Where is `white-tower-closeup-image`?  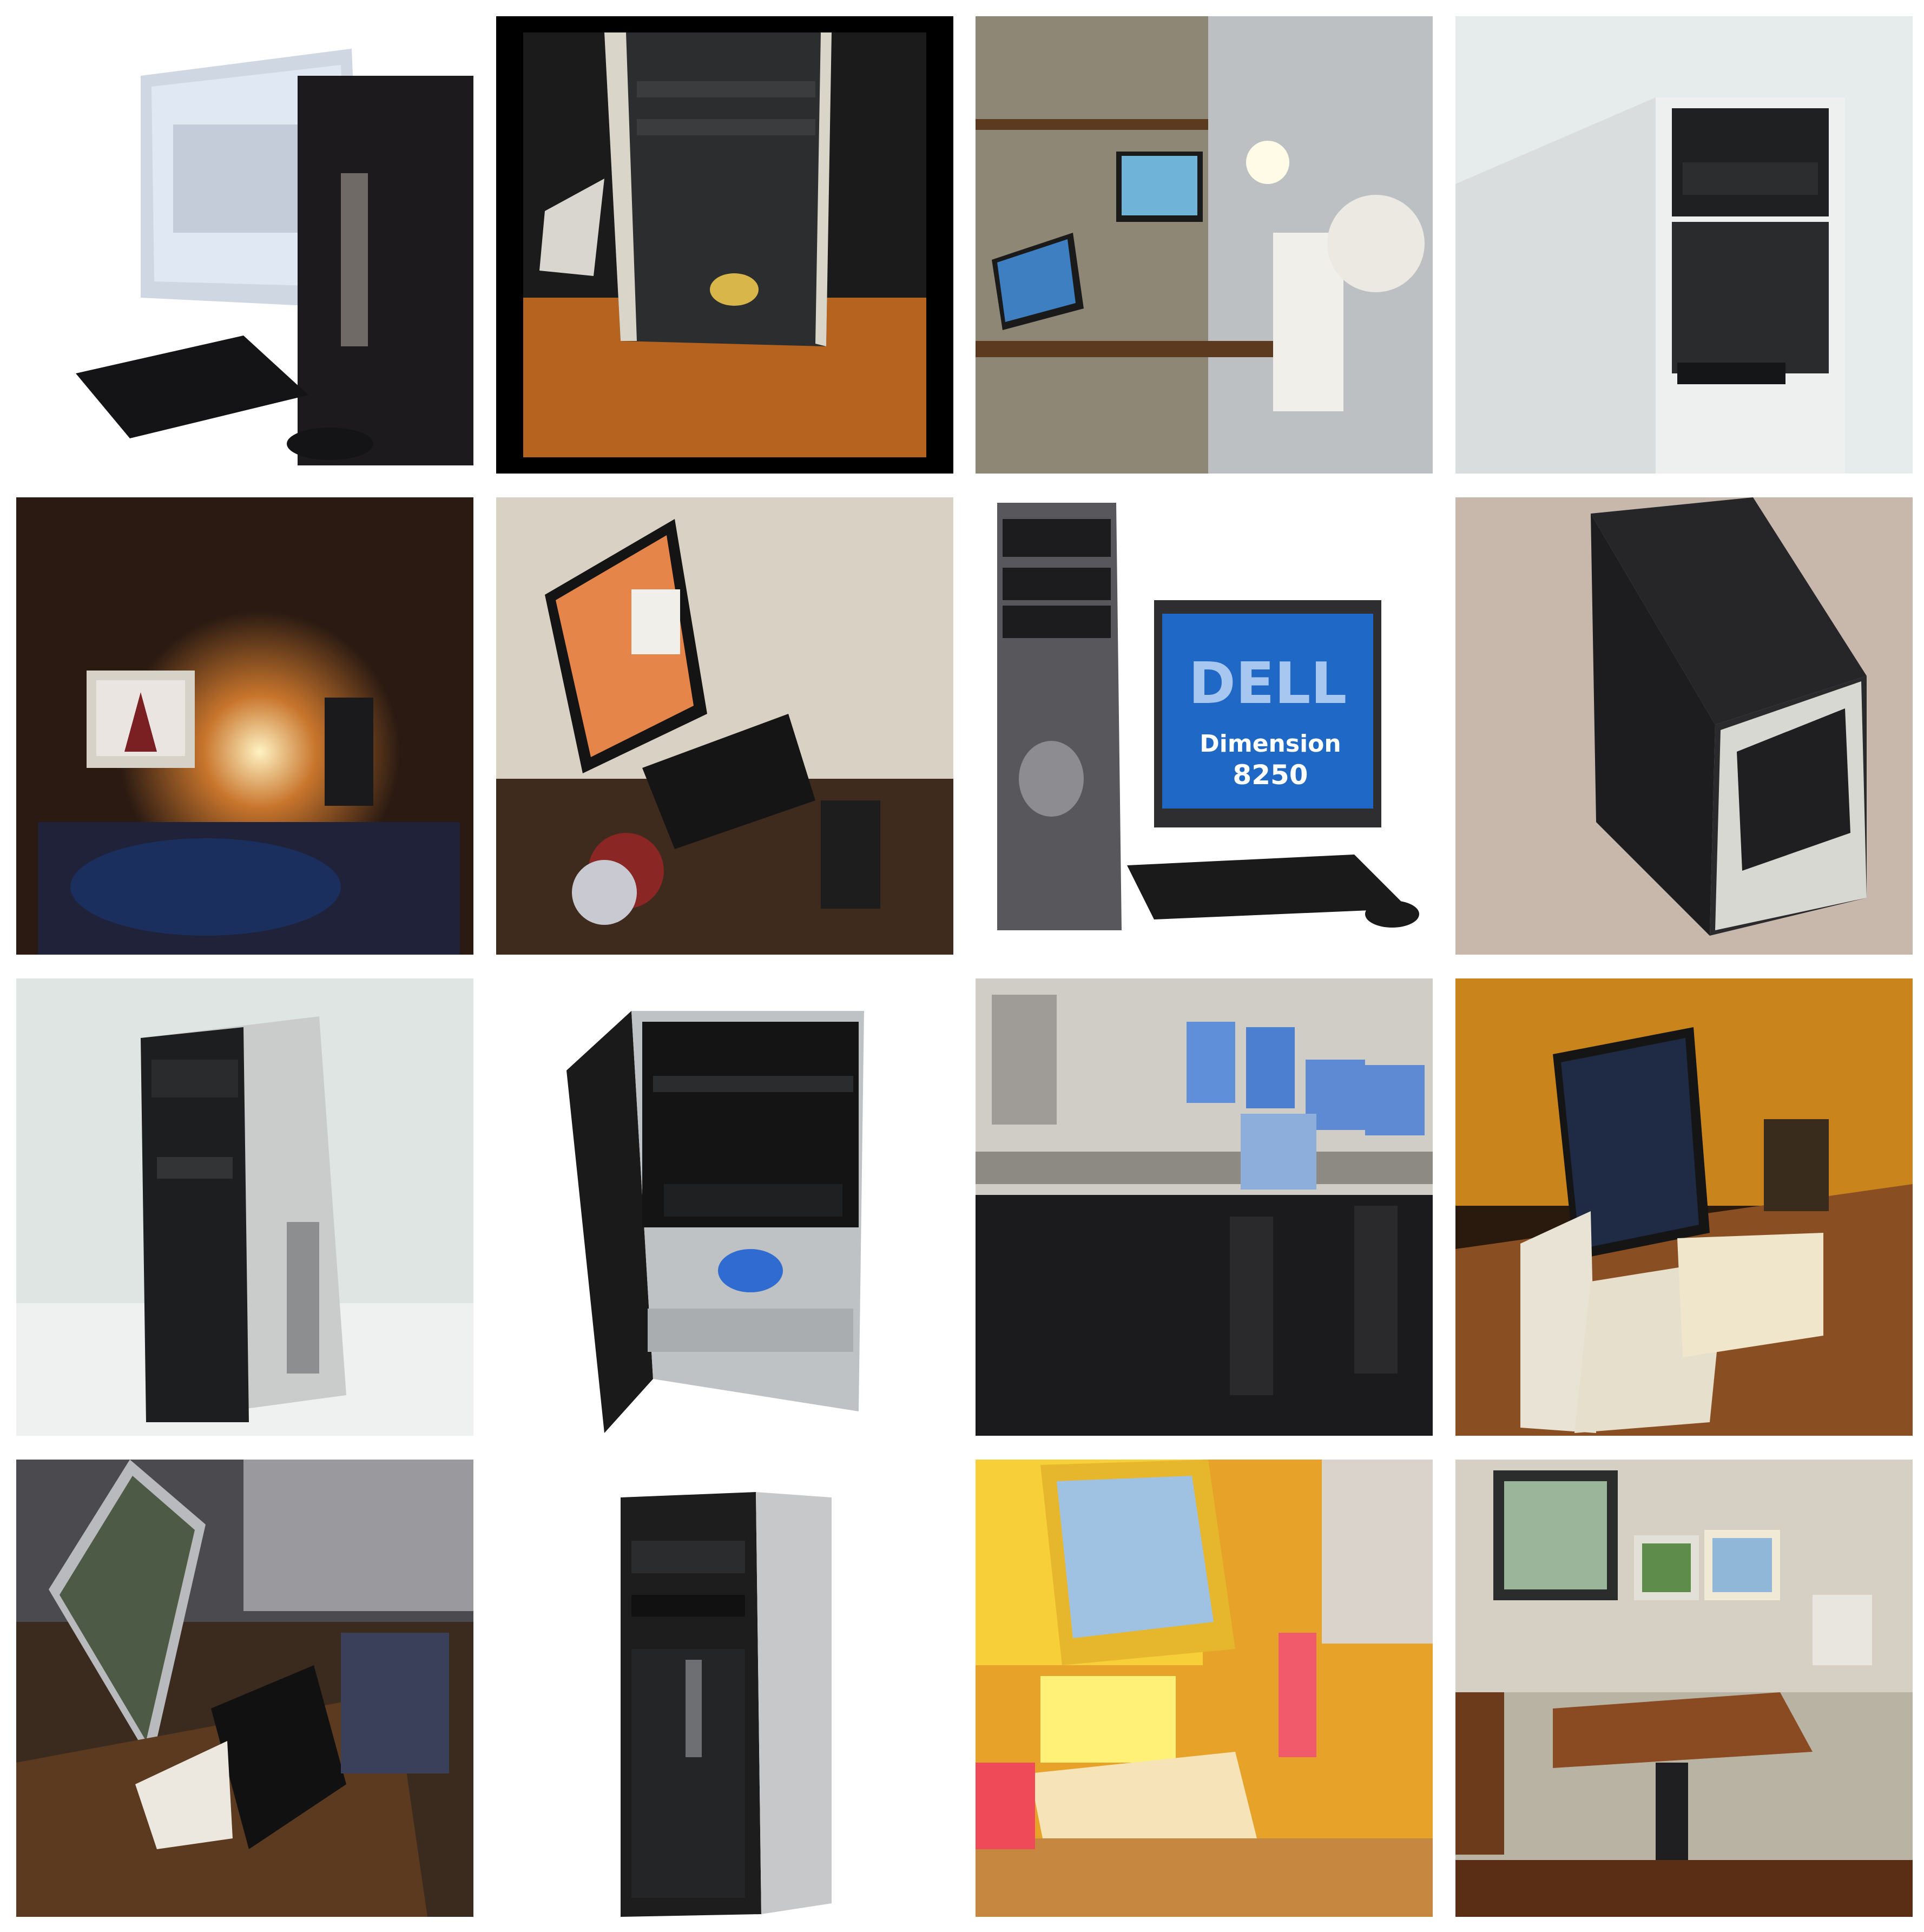 white-tower-closeup-image is located at coordinates (1684, 245).